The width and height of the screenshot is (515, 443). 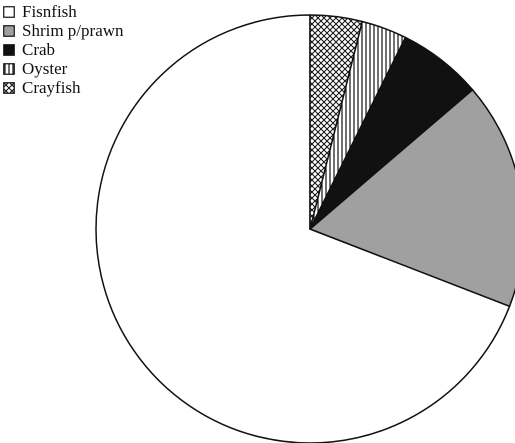 What do you see at coordinates (39, 49) in the screenshot?
I see `legend-label-crab: Crab` at bounding box center [39, 49].